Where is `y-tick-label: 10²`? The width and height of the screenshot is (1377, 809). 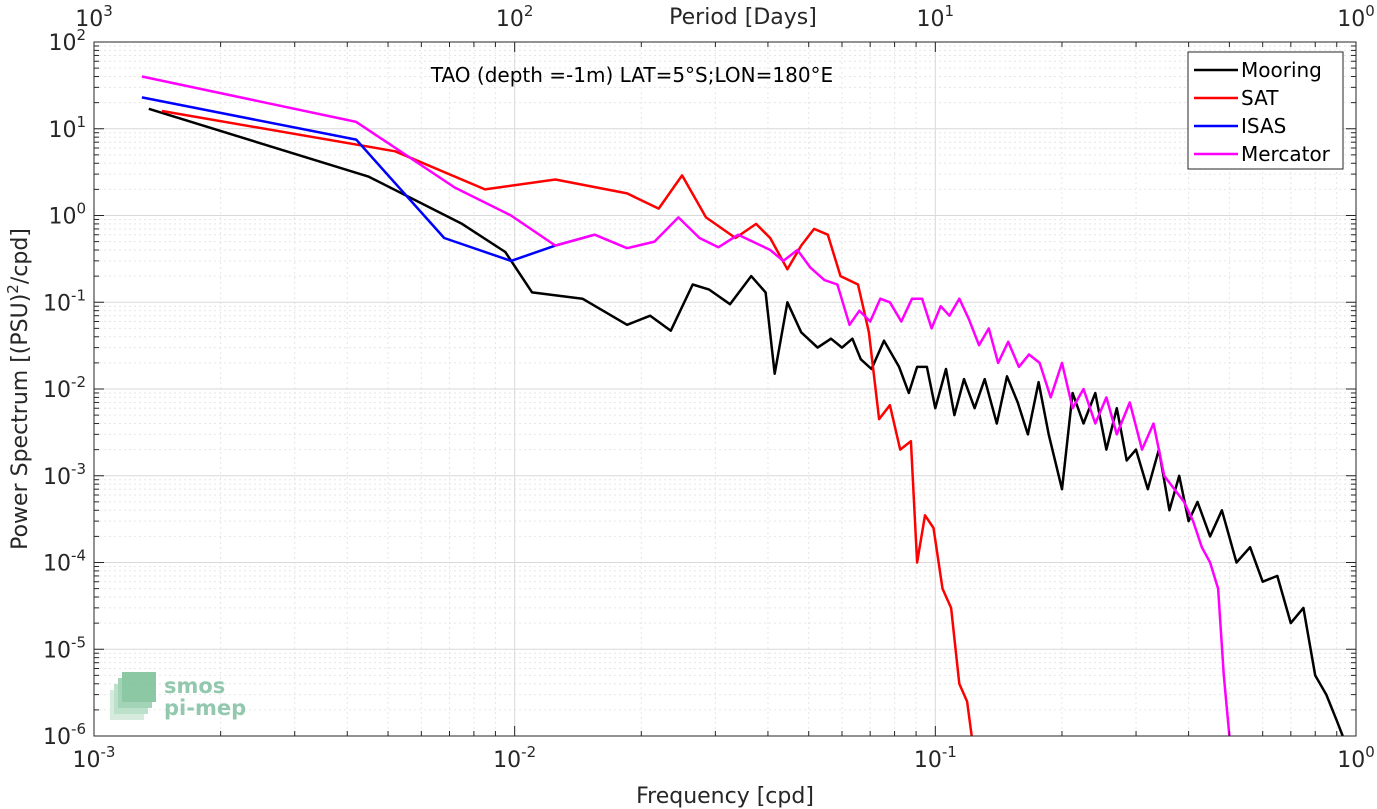
y-tick-label: 10² is located at coordinates (67, 41).